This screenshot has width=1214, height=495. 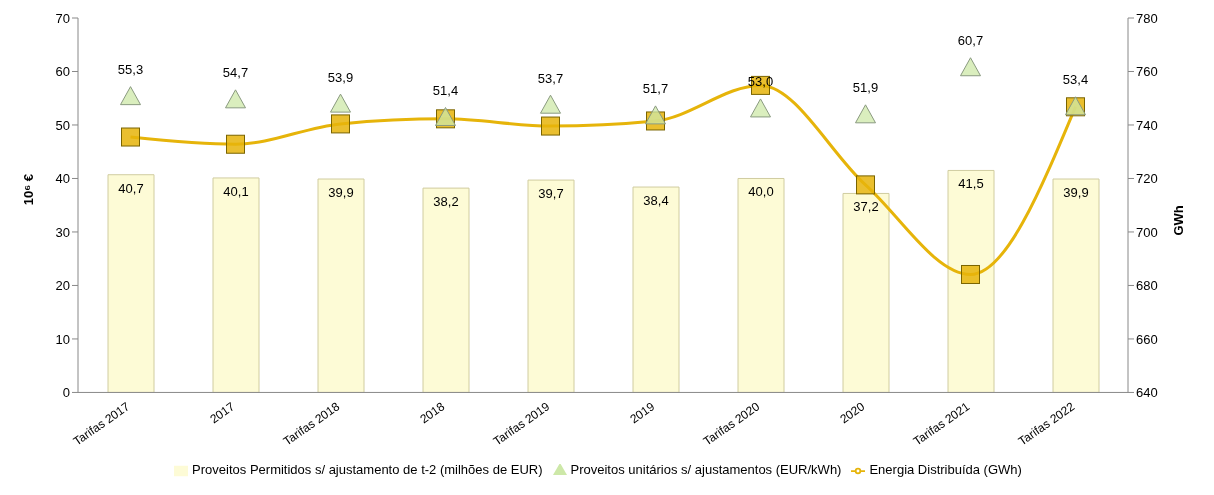 I want to click on y2-tick-label: 740, so click(x=1147, y=125).